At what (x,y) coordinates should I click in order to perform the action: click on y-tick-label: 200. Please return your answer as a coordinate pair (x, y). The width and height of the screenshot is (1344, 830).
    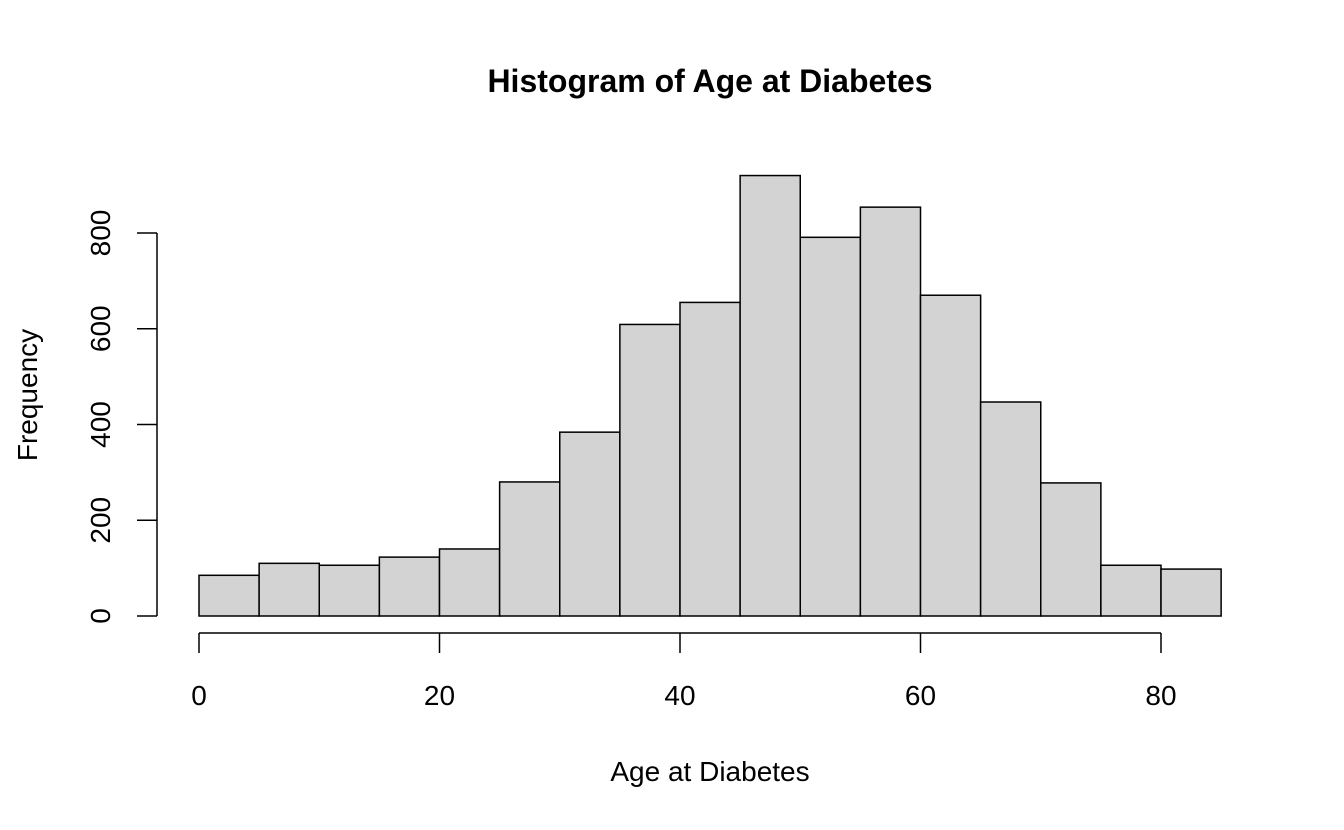
    Looking at the image, I should click on (100, 520).